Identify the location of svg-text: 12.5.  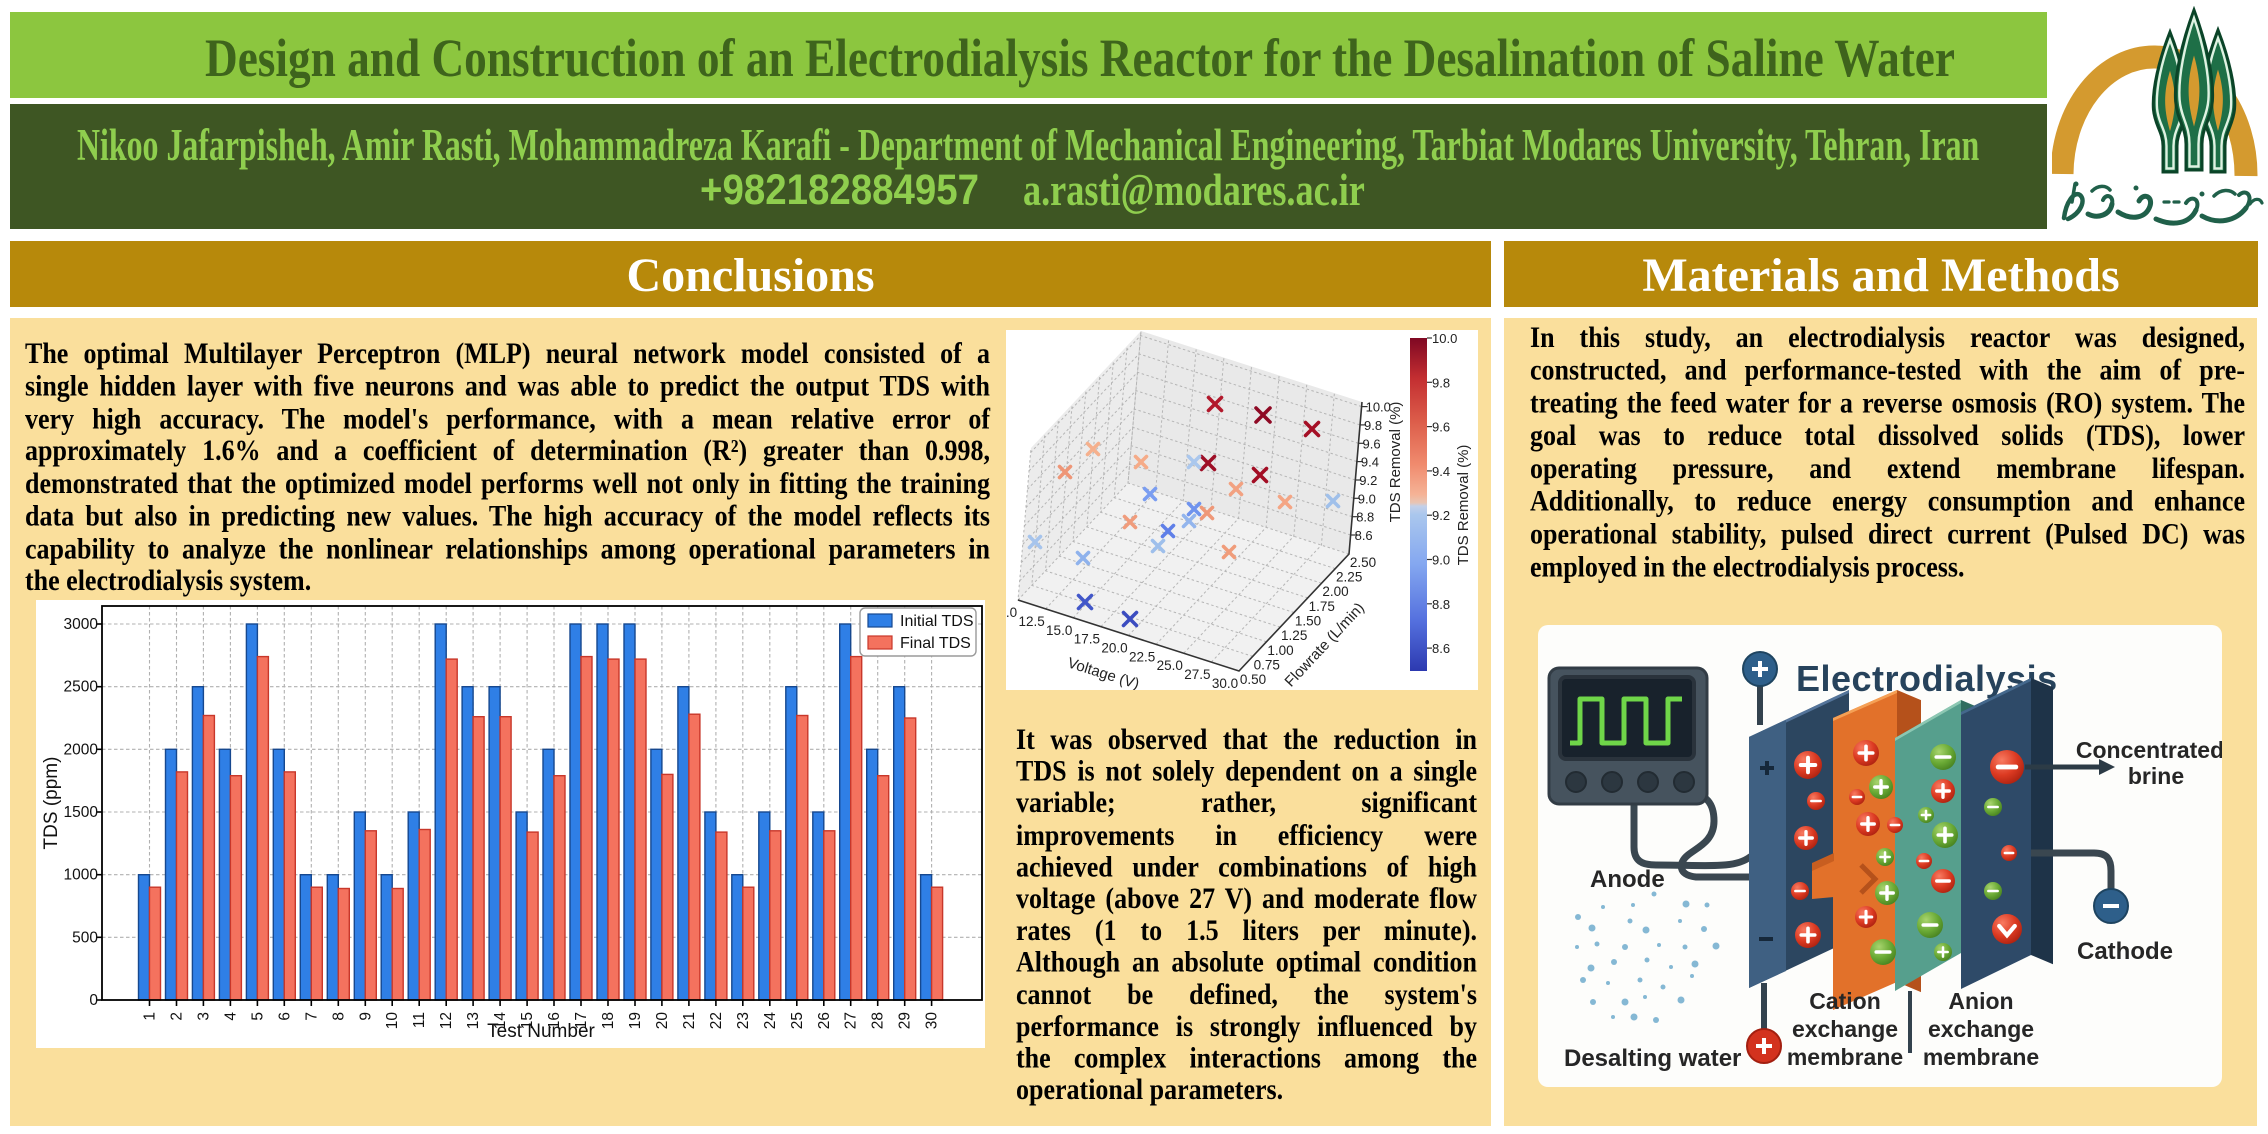
(1031, 621).